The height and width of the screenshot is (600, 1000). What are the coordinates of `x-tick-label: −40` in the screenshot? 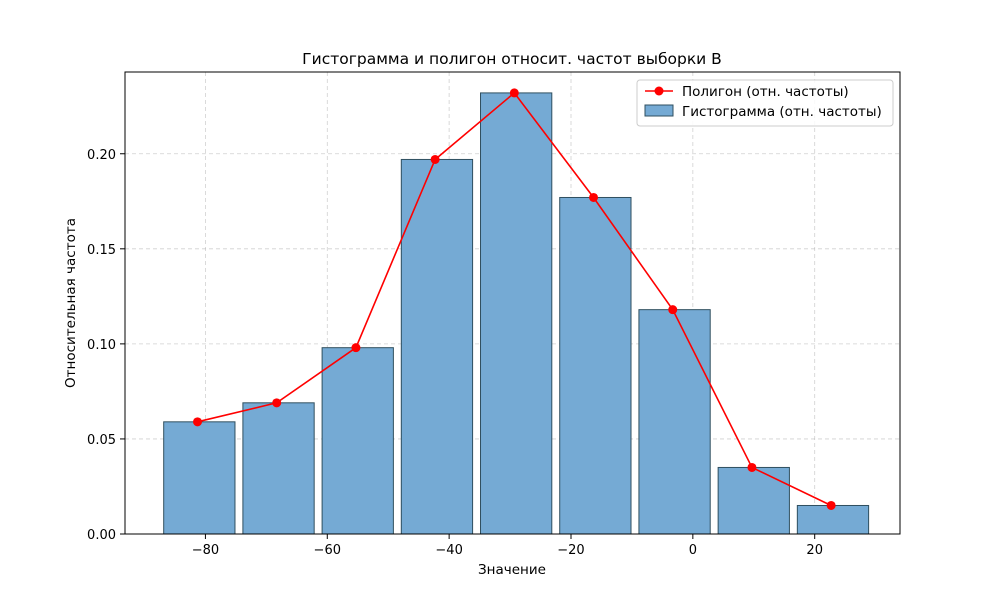 It's located at (448, 550).